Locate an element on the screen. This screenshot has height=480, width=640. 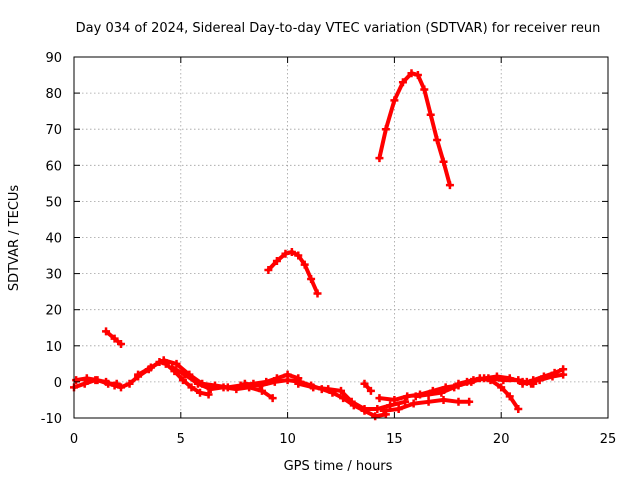
x-tick-label: 5 is located at coordinates (181, 439).